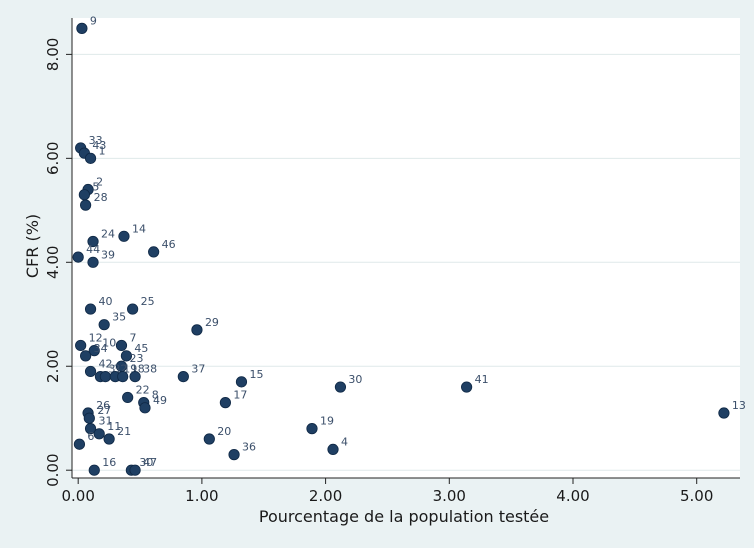 This screenshot has height=548, width=754. I want to click on y-tick-label: 8.00, so click(53, 54).